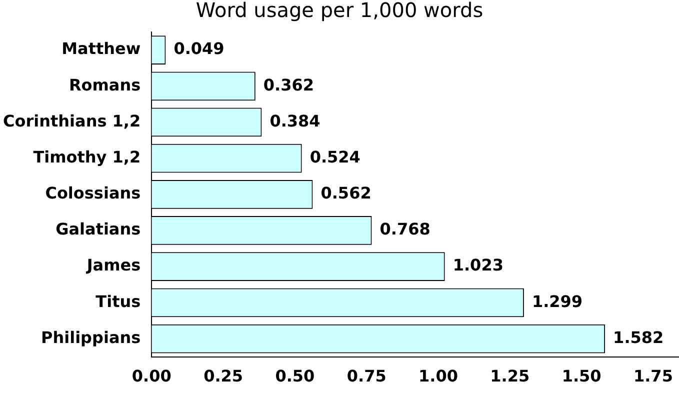 The height and width of the screenshot is (394, 679). Describe the element at coordinates (93, 193) in the screenshot. I see `y-tick-label: Colossians` at that location.